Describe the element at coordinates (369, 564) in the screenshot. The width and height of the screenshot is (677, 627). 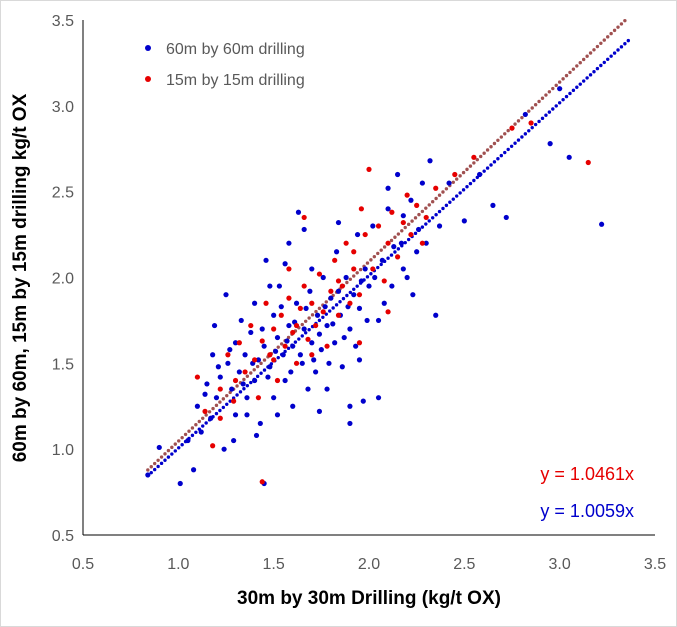
I see `x-tick-label: 2.0` at that location.